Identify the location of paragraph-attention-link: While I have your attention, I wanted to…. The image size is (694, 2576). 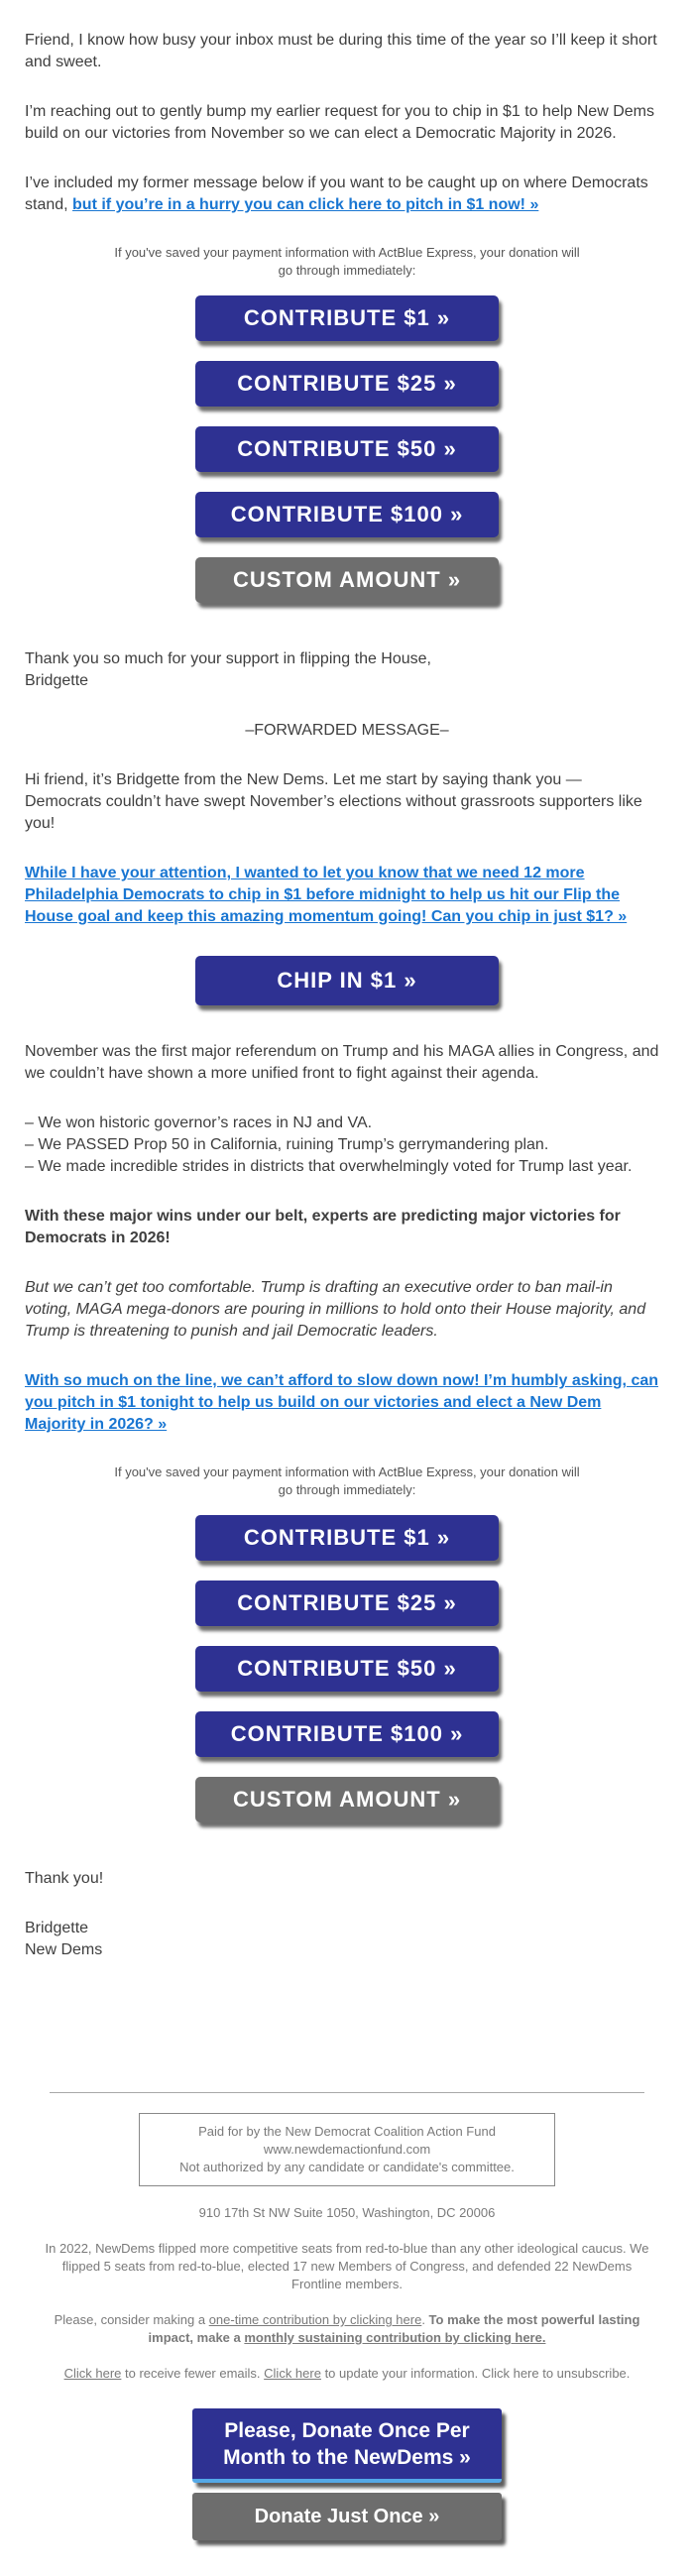
(342, 895).